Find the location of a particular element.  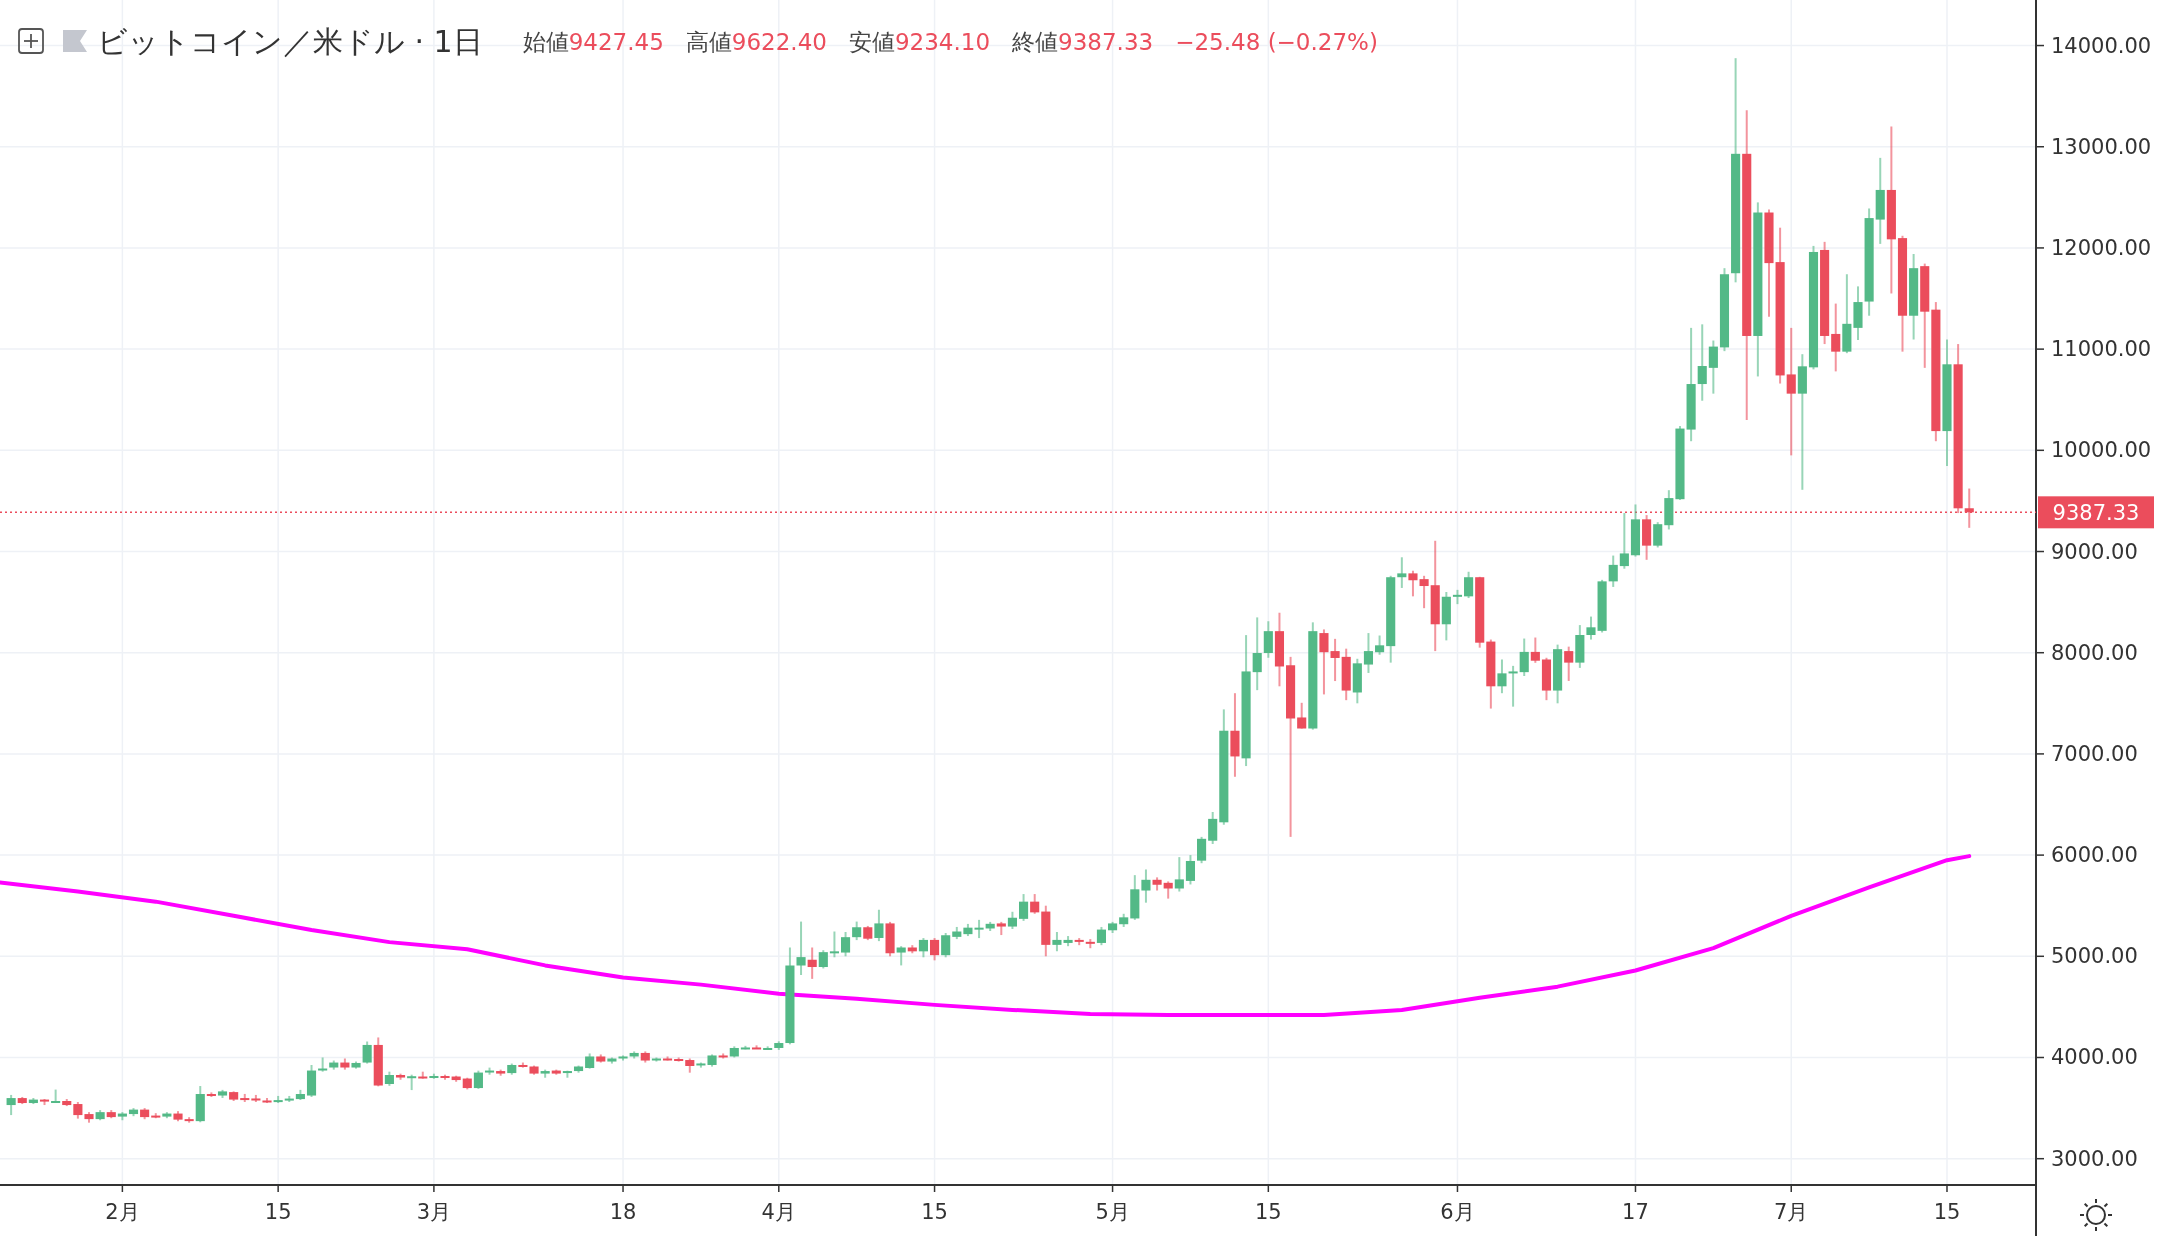

x-tick-label: 7月 is located at coordinates (1791, 1212).